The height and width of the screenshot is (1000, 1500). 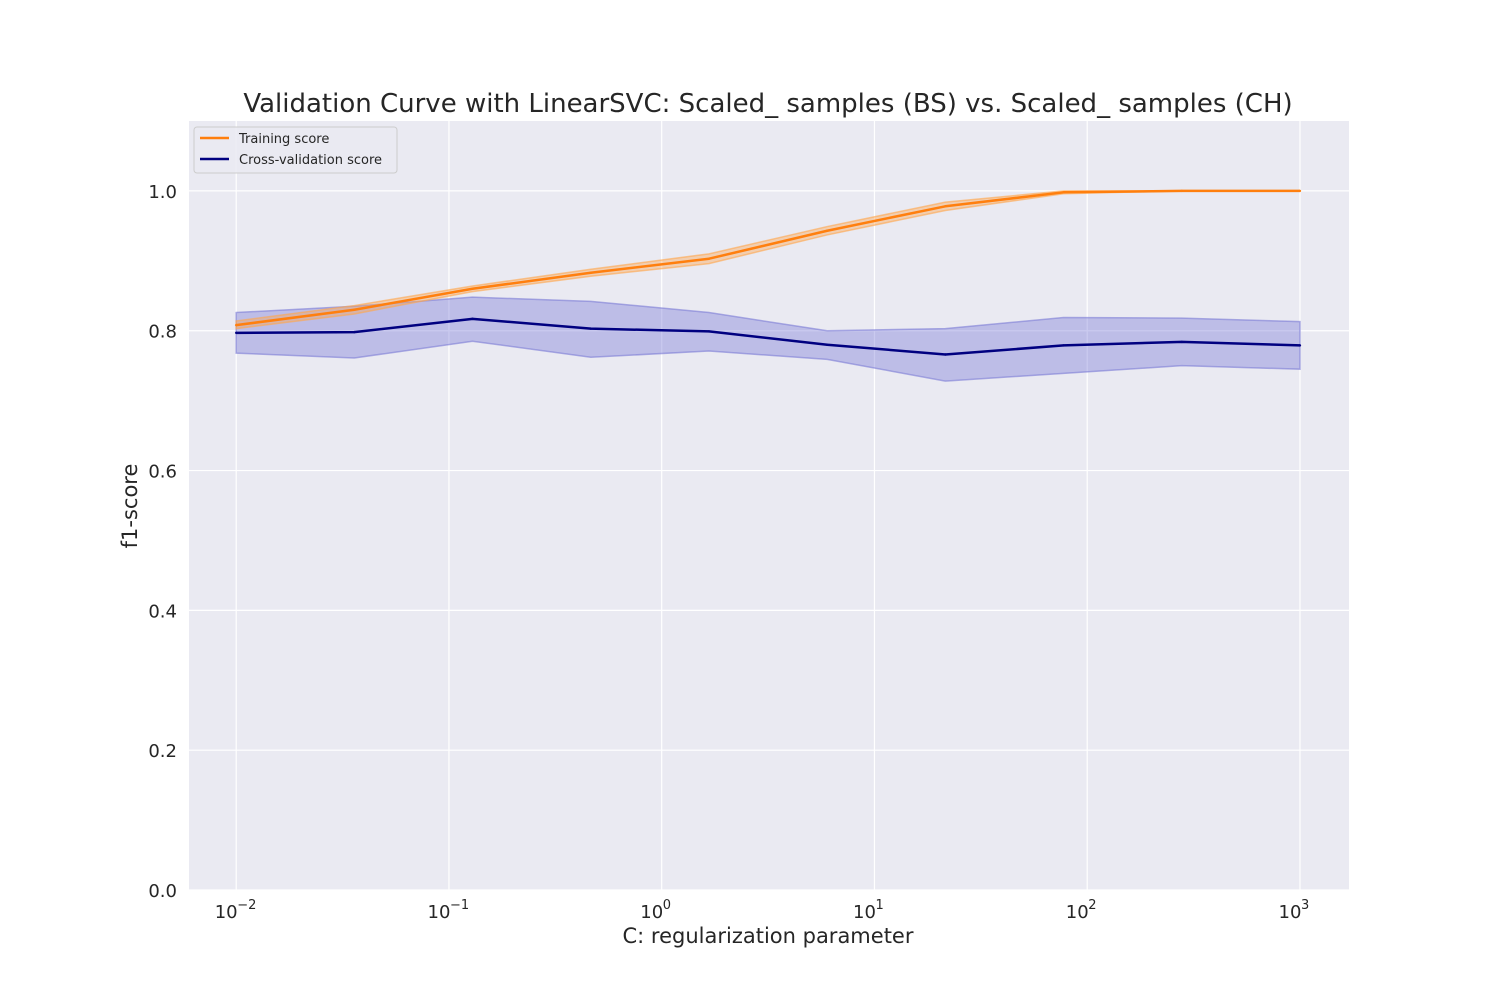 I want to click on y-tick-label: 0.8, so click(x=162, y=332).